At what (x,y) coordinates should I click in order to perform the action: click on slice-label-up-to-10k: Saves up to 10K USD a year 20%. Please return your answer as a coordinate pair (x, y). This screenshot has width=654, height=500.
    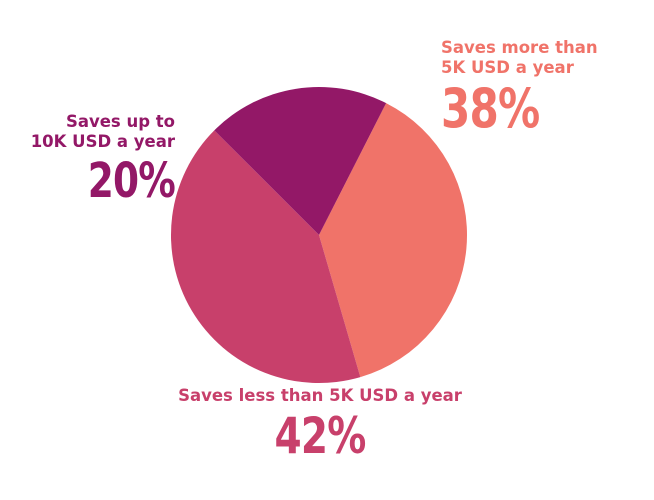
    Looking at the image, I should click on (93, 161).